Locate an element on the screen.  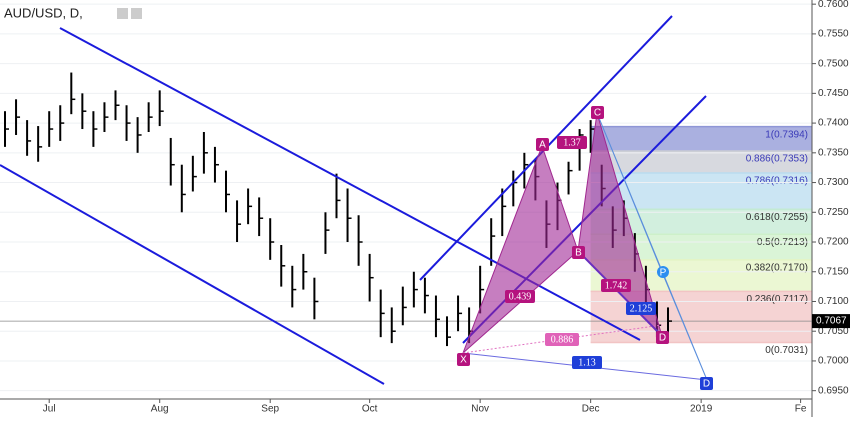
point-label: A is located at coordinates (542, 145).